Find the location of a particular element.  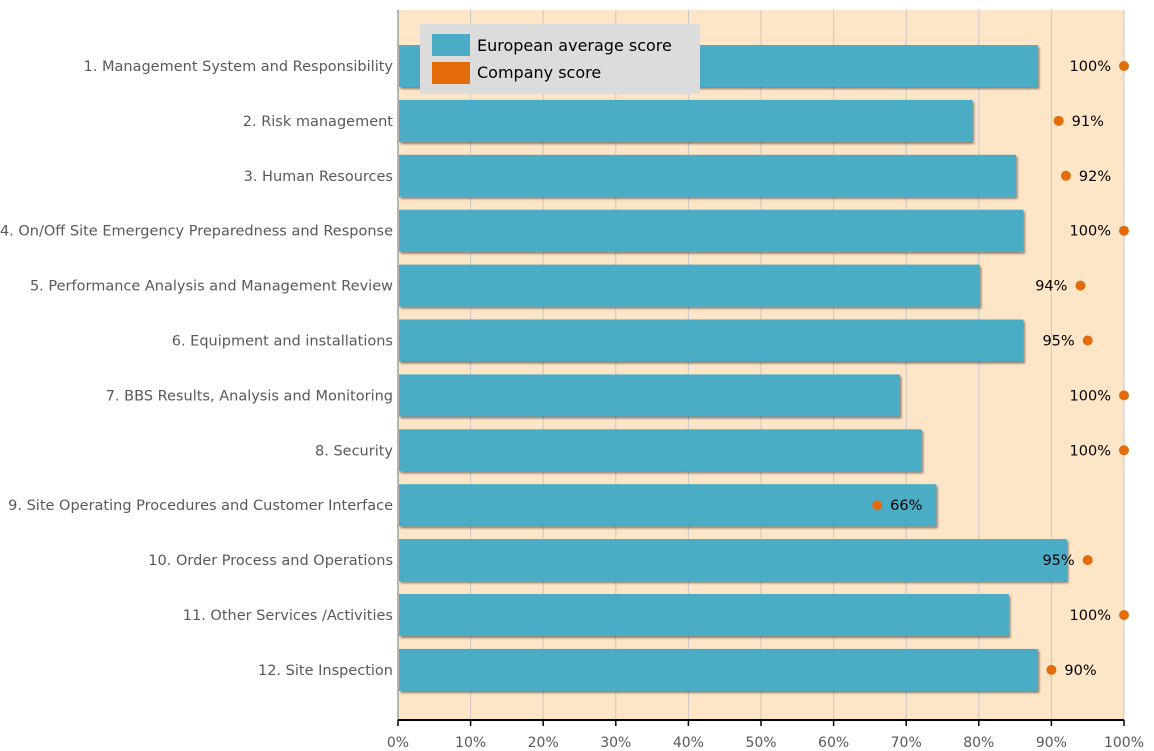

x-tick-label: 0% is located at coordinates (398, 743).